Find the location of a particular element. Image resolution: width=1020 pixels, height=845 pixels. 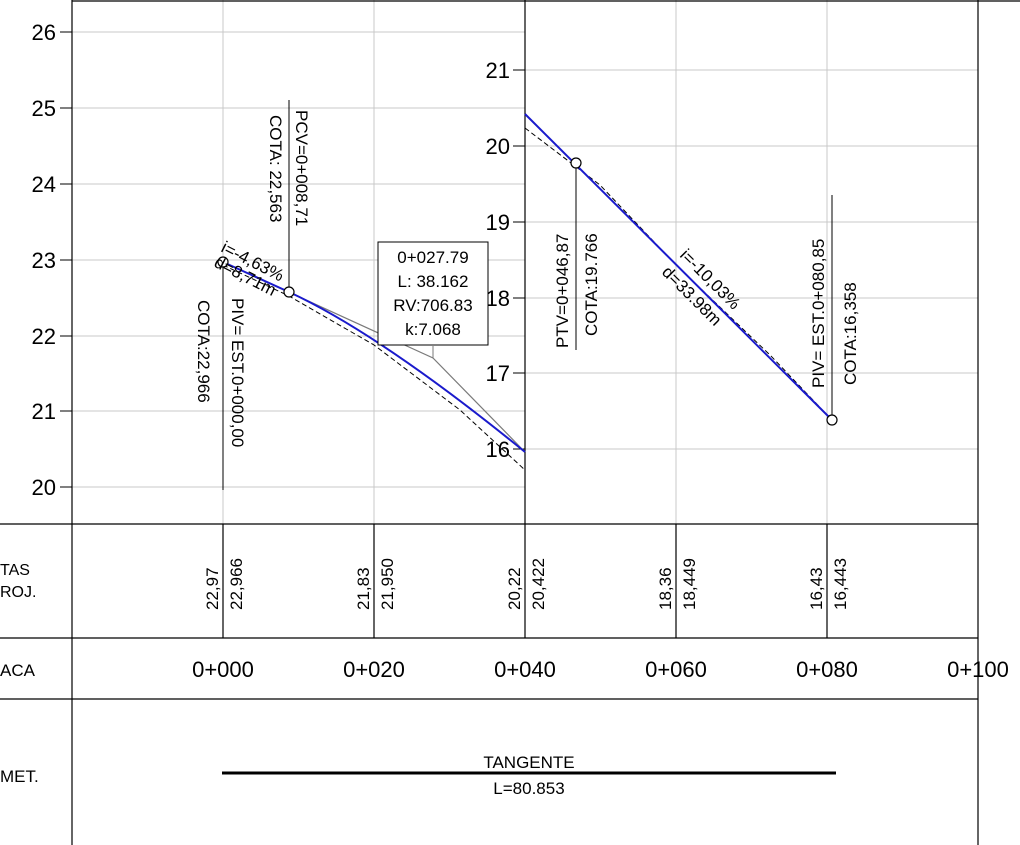

right-axis-tick-label: 19 is located at coordinates (498, 222).